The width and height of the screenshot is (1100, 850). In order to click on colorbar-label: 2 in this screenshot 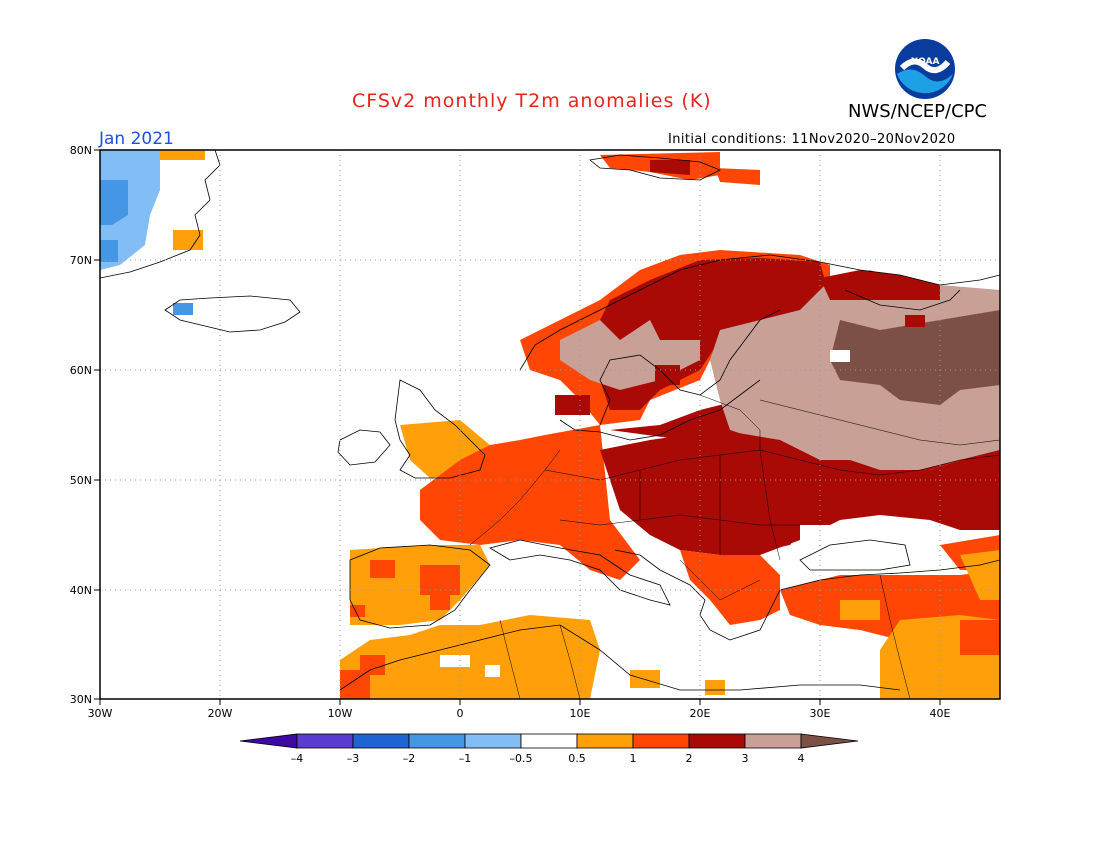, I will do `click(689, 758)`.